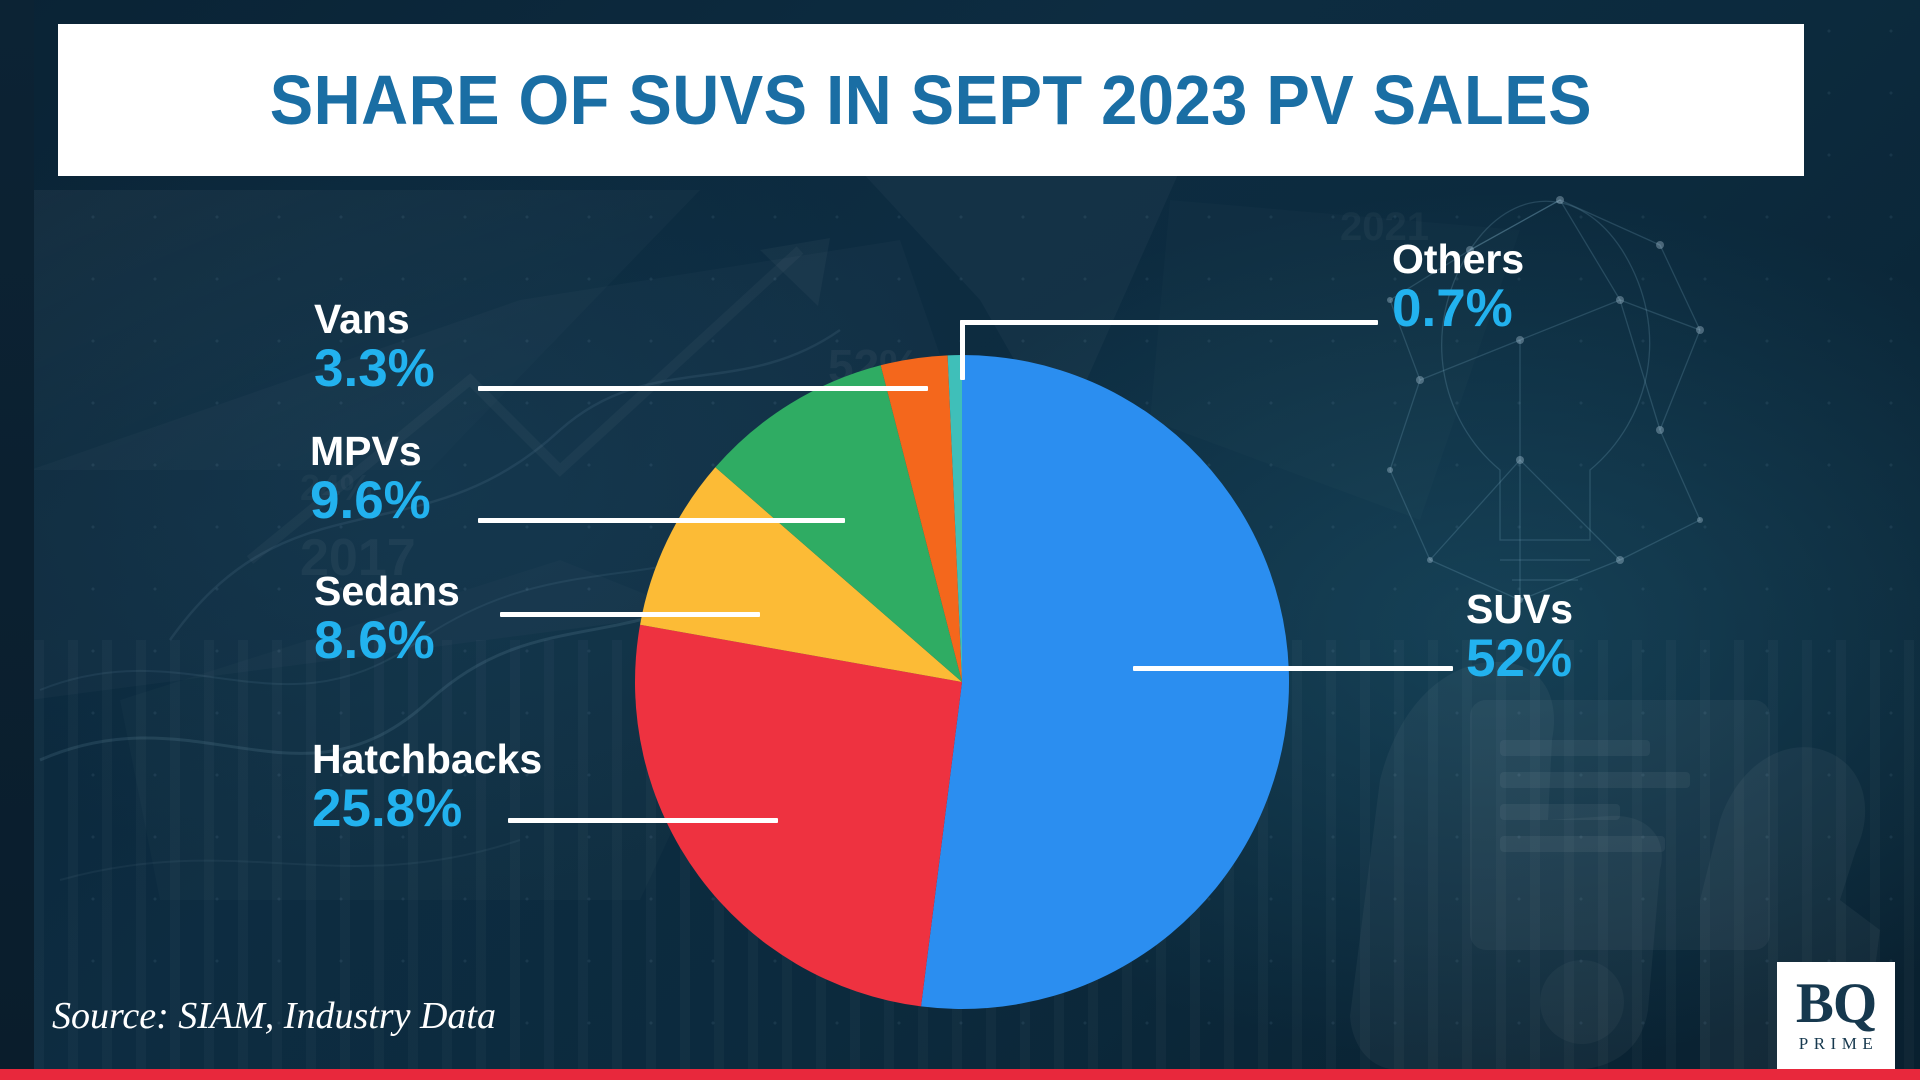 The image size is (1920, 1080). I want to click on callout-mpvs-value: 9.6%, so click(370, 500).